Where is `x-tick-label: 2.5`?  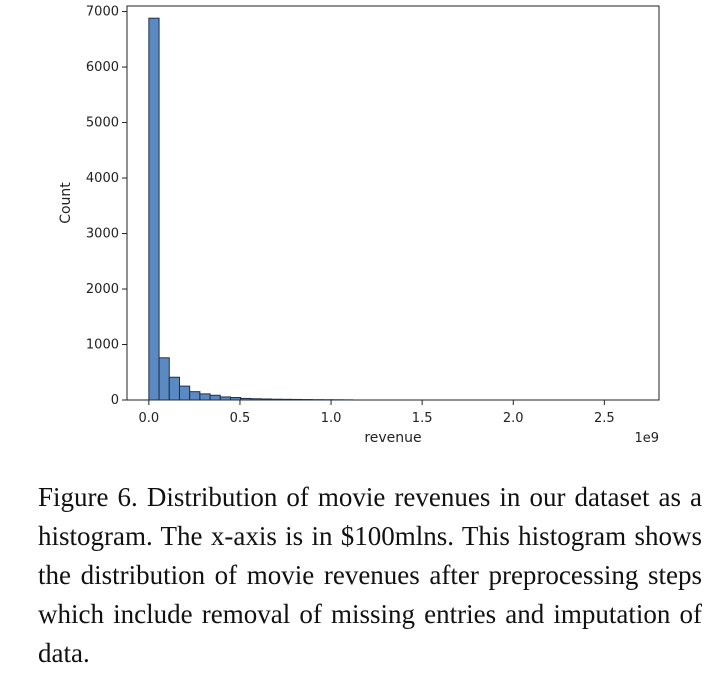
x-tick-label: 2.5 is located at coordinates (604, 418).